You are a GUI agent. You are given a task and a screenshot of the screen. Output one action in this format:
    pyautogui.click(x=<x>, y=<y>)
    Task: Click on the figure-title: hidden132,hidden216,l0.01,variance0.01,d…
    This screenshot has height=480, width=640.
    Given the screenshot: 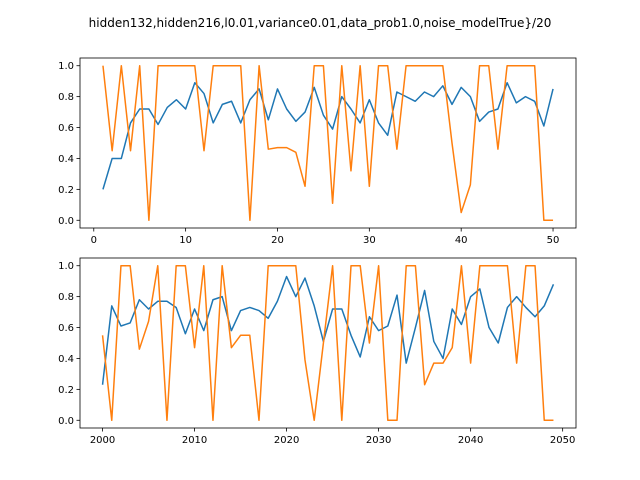 What is the action you would take?
    pyautogui.click(x=320, y=23)
    